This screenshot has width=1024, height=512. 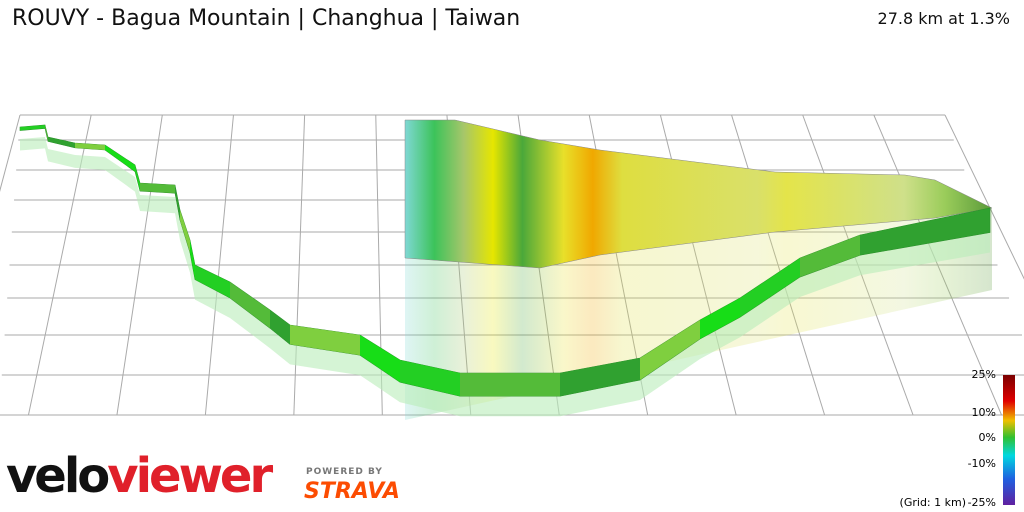 I want to click on grid-note: (Grid: 1 km), so click(x=932, y=502).